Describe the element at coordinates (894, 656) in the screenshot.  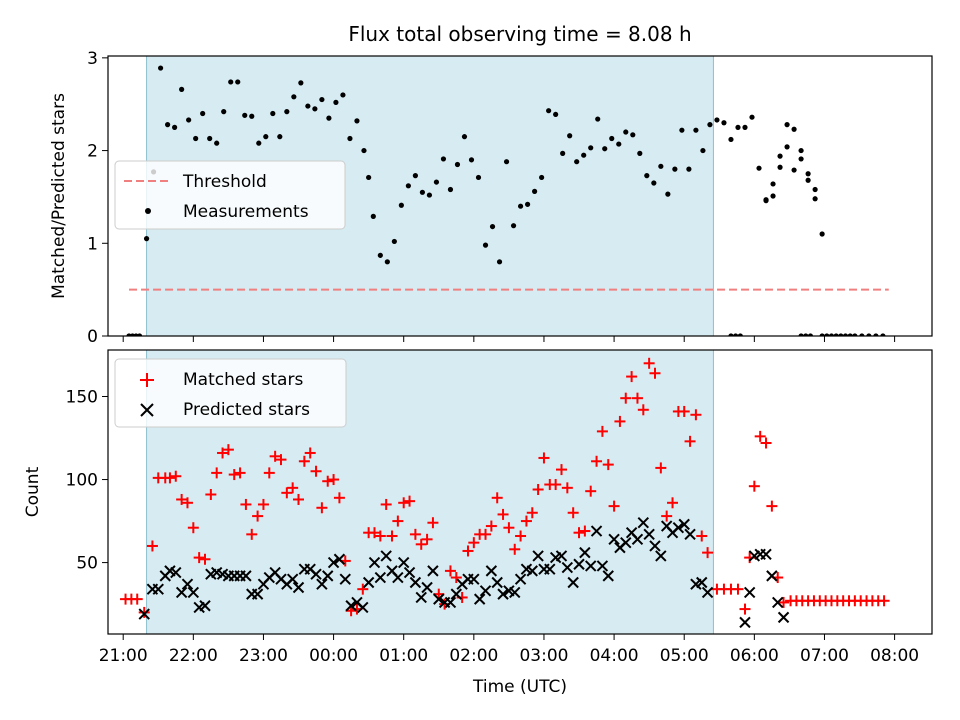
I see `x-tick-label: 08:00` at that location.